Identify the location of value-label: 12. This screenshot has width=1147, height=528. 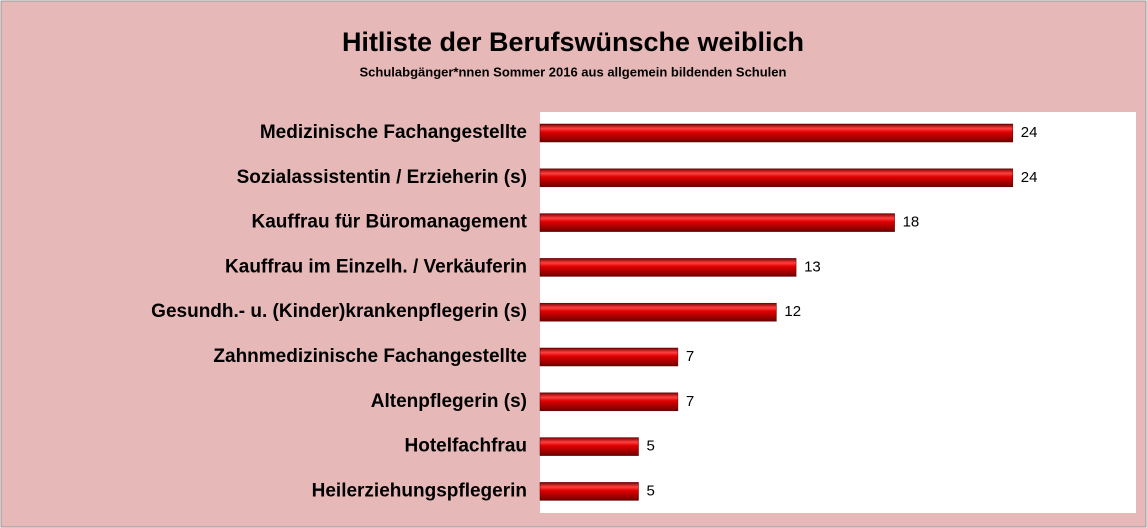
(792, 311).